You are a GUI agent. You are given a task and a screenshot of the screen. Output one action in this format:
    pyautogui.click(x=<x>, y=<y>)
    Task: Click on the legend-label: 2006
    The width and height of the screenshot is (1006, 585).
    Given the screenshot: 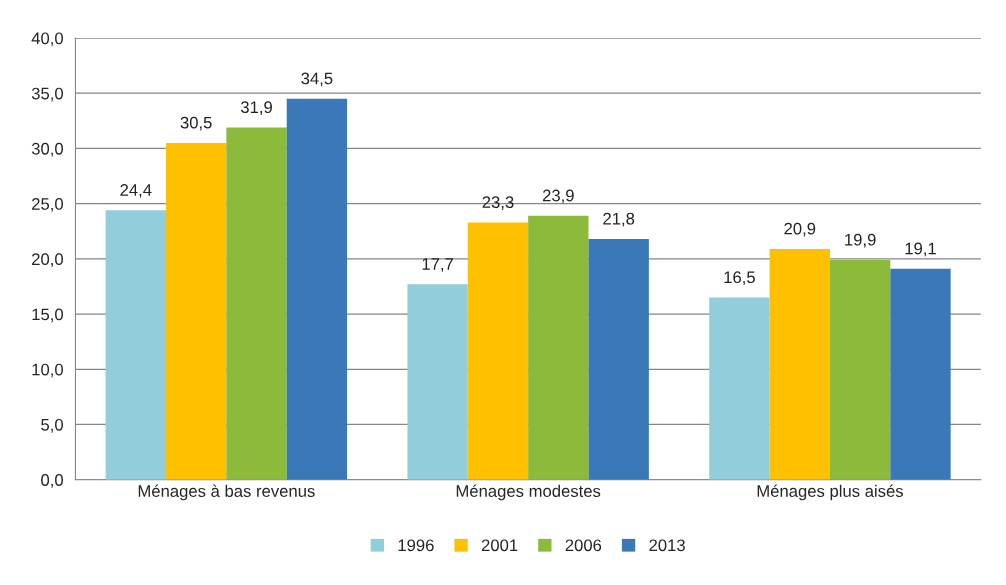 What is the action you would take?
    pyautogui.click(x=583, y=545)
    